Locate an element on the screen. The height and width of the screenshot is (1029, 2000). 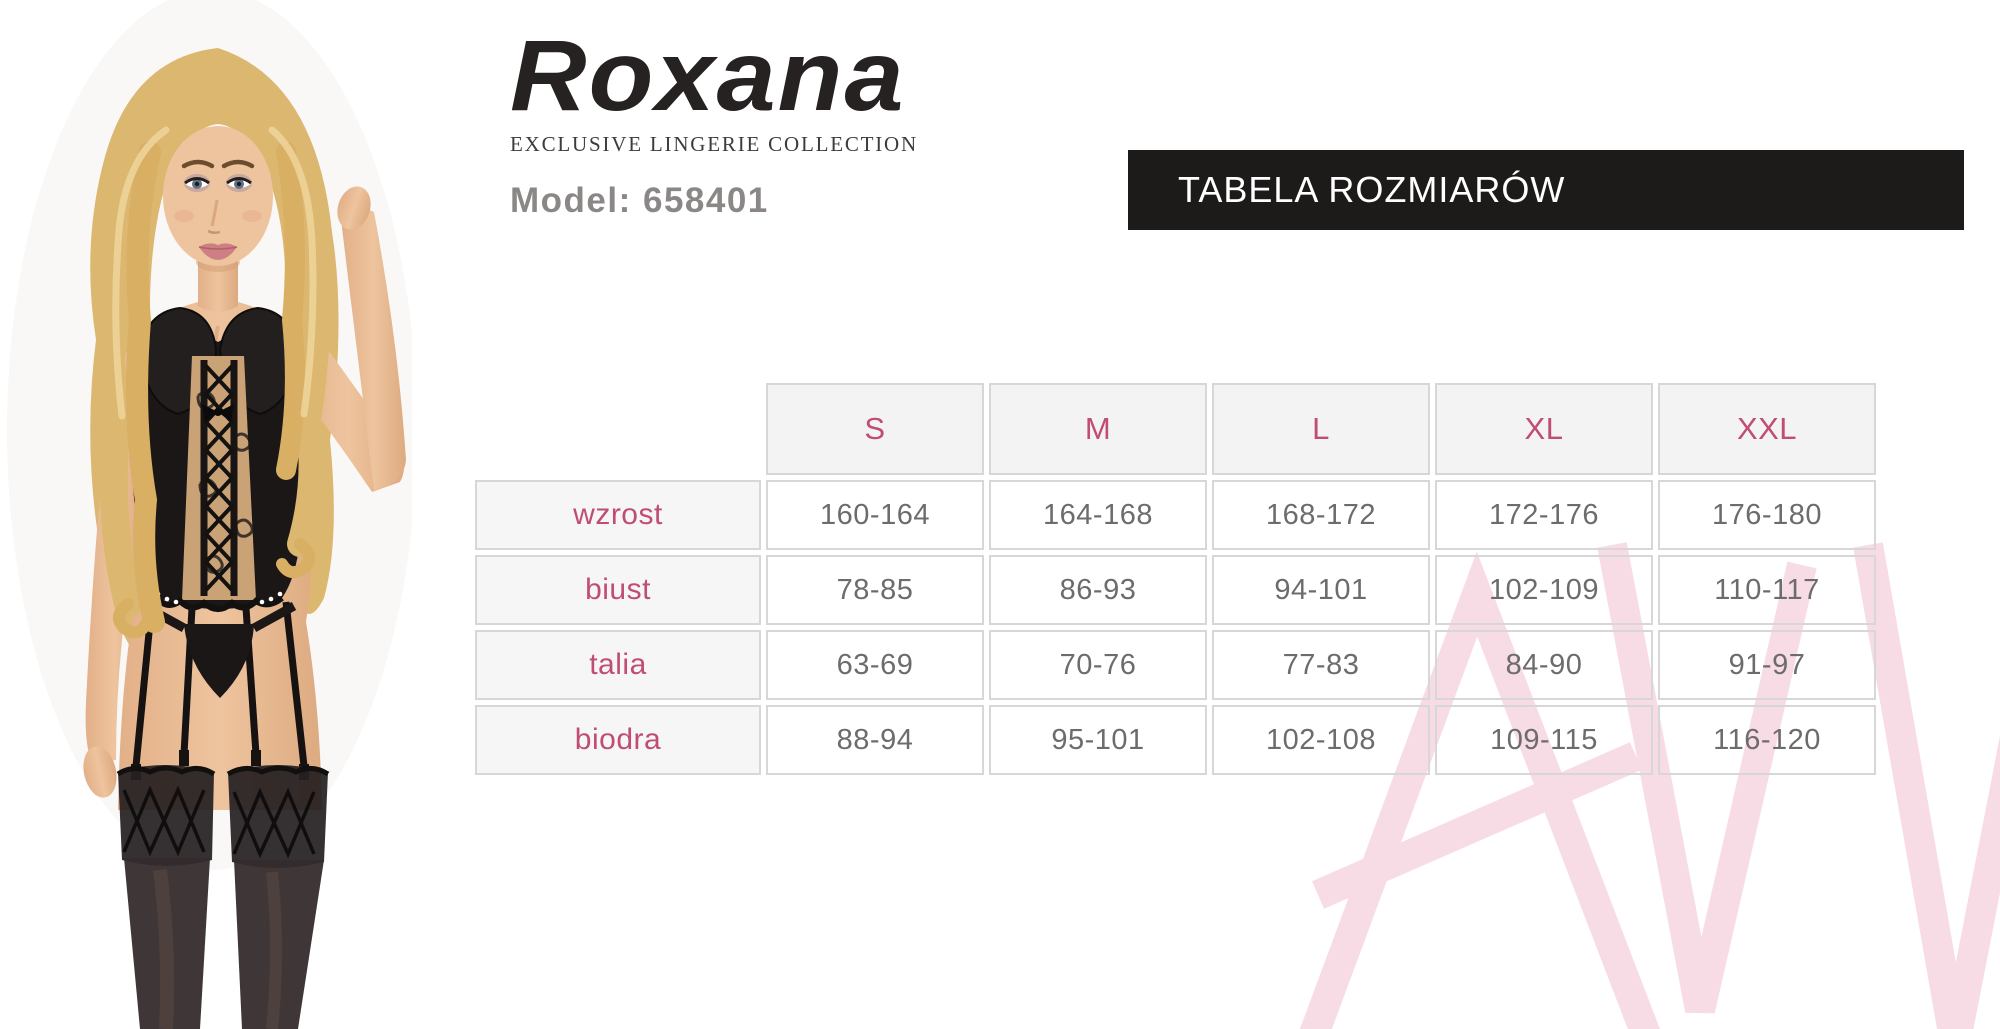
model-number: Model: 658401 is located at coordinates (639, 200).